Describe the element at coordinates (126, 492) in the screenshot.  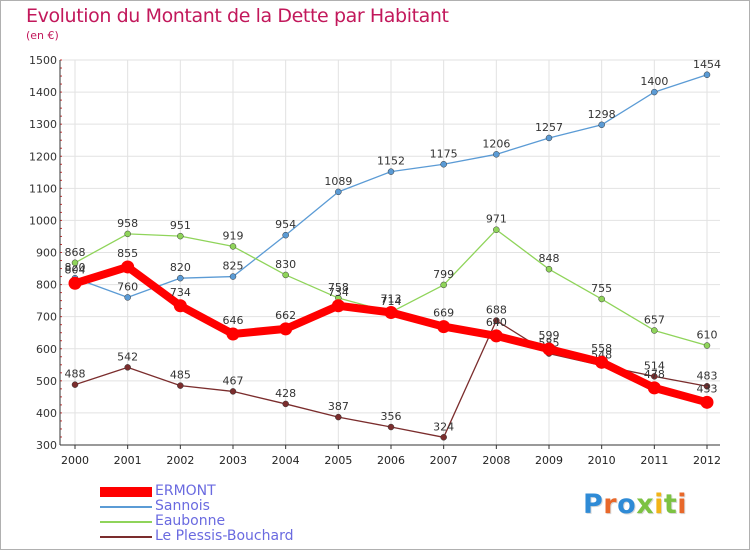
I see `legend-swatch-ermont` at that location.